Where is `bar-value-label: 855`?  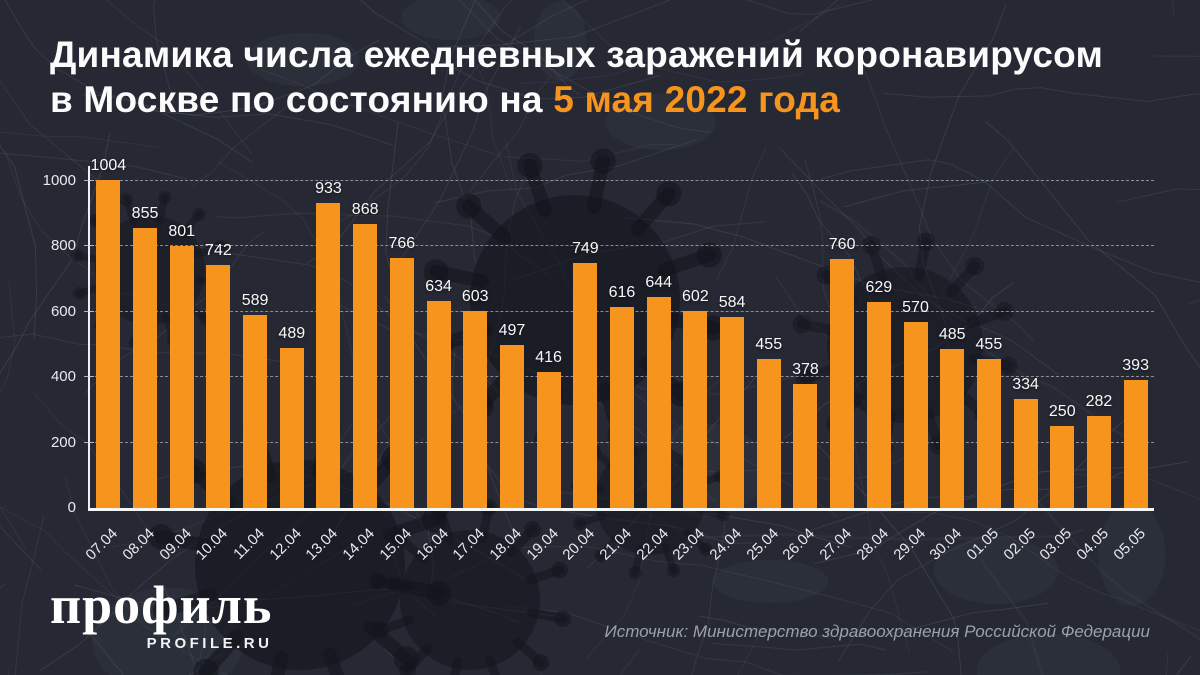 bar-value-label: 855 is located at coordinates (145, 214).